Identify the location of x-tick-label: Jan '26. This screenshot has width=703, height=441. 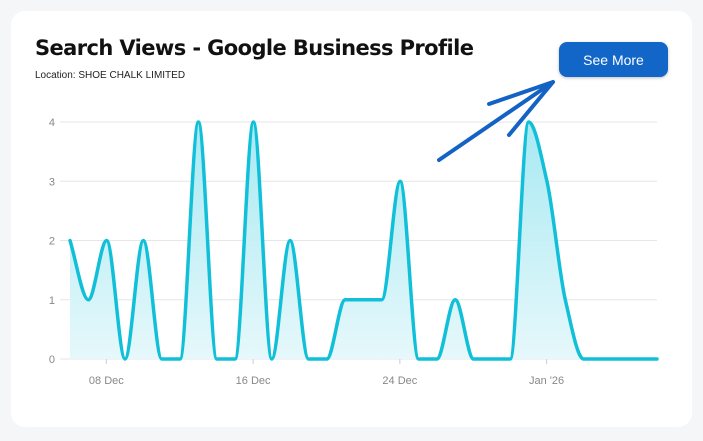
(546, 381).